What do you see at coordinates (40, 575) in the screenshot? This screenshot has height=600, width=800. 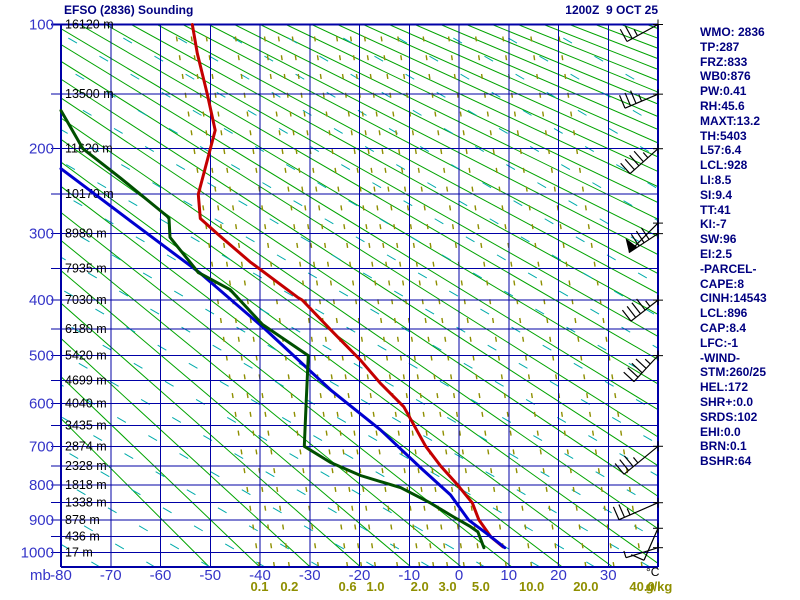 I see `pressure-axis-unit: mb` at bounding box center [40, 575].